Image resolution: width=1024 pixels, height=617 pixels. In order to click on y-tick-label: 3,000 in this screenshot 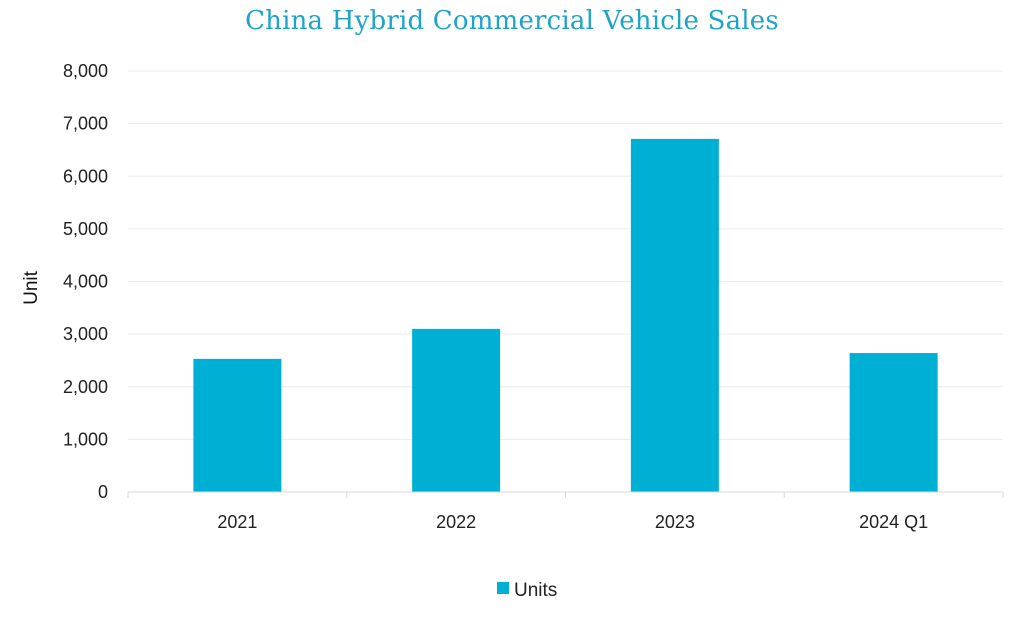, I will do `click(85, 334)`.